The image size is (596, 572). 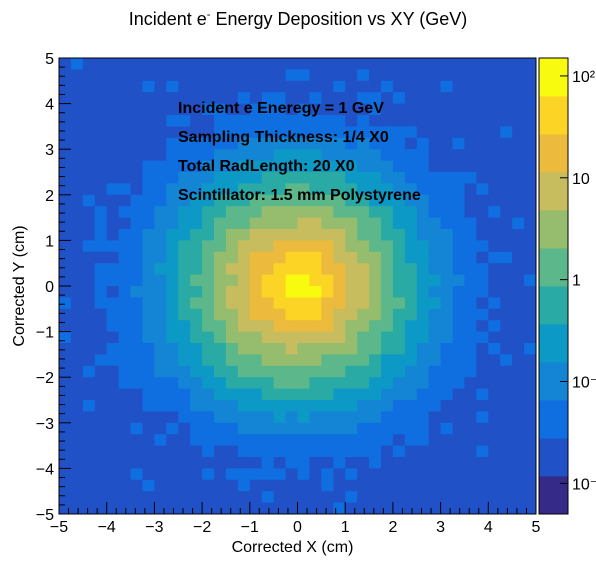 What do you see at coordinates (283, 137) in the screenshot?
I see `annotation-line: Sampling Thickness: 1/4 X0` at bounding box center [283, 137].